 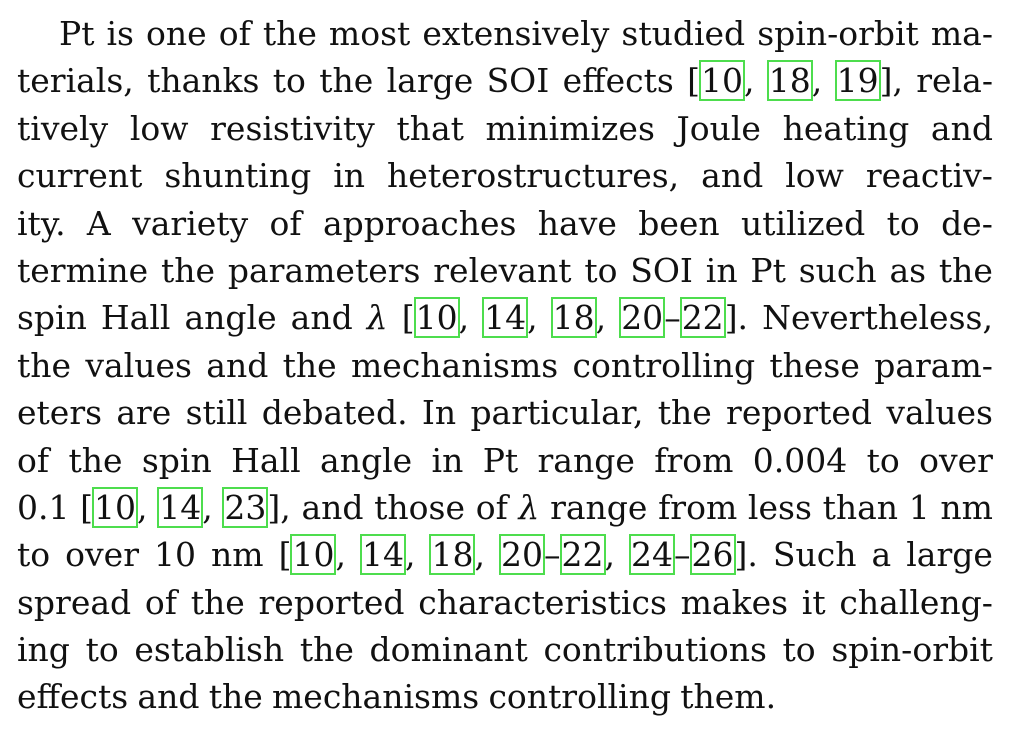 I want to click on word: ing, so click(x=43, y=650).